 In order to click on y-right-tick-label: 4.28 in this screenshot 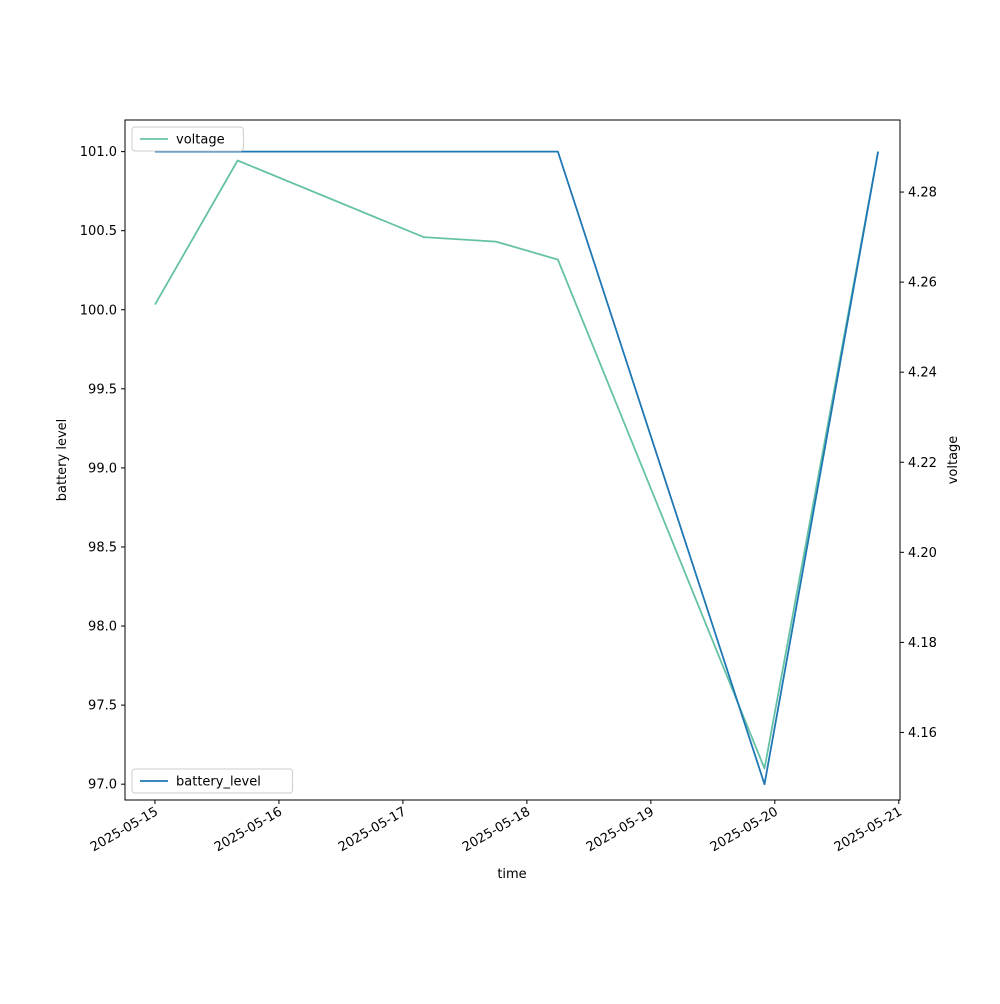, I will do `click(922, 193)`.